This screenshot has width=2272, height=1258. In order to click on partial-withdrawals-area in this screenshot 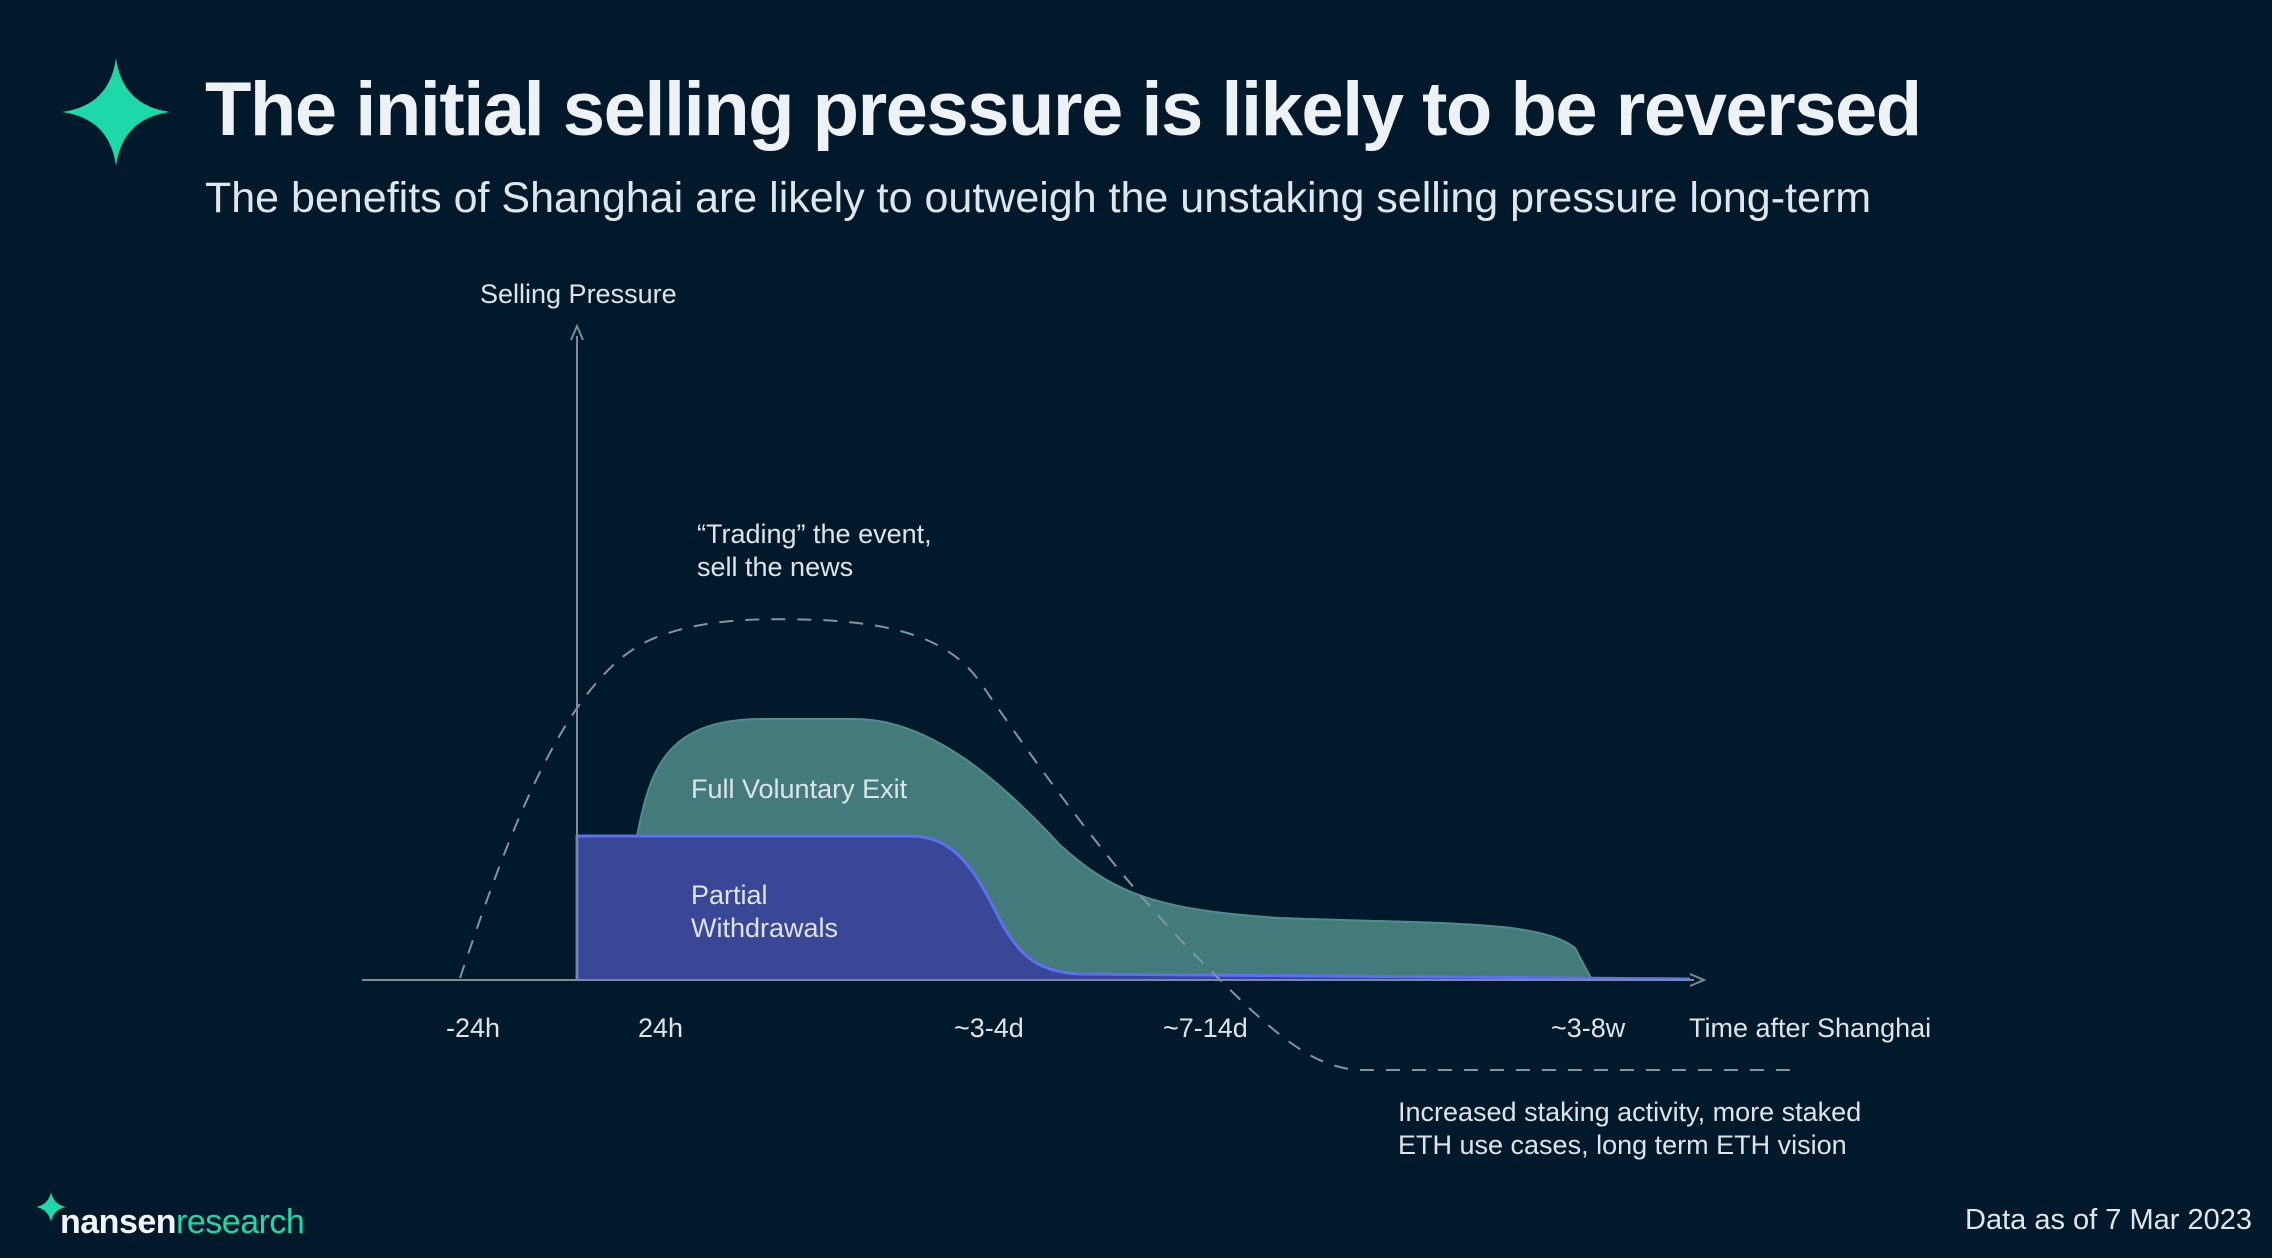, I will do `click(1133, 908)`.